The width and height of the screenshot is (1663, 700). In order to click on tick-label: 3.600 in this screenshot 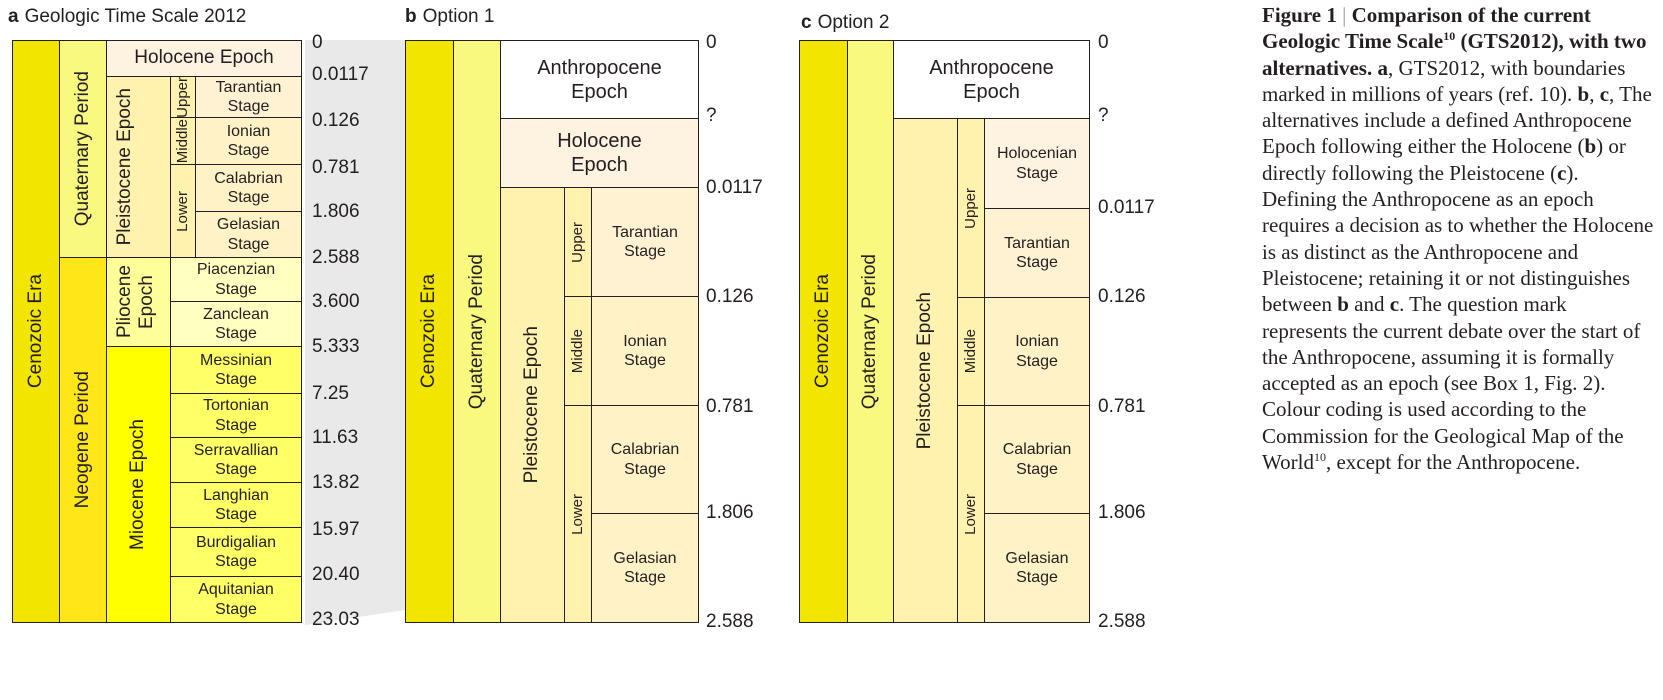, I will do `click(336, 301)`.